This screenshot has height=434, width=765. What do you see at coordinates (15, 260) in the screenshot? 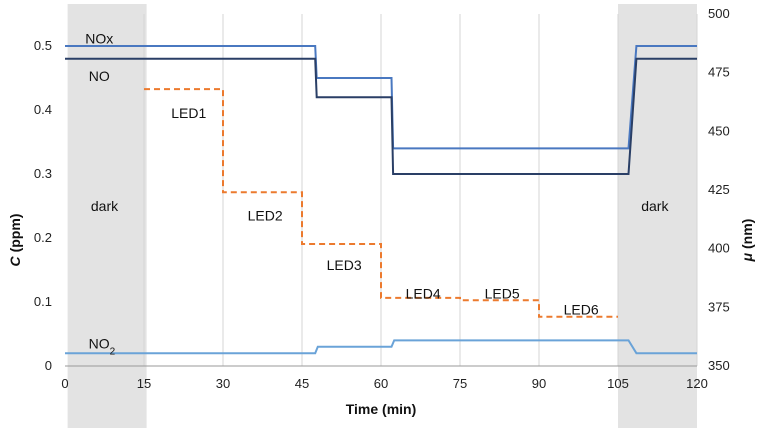
I see `y-left-axis-symbol: C` at bounding box center [15, 260].